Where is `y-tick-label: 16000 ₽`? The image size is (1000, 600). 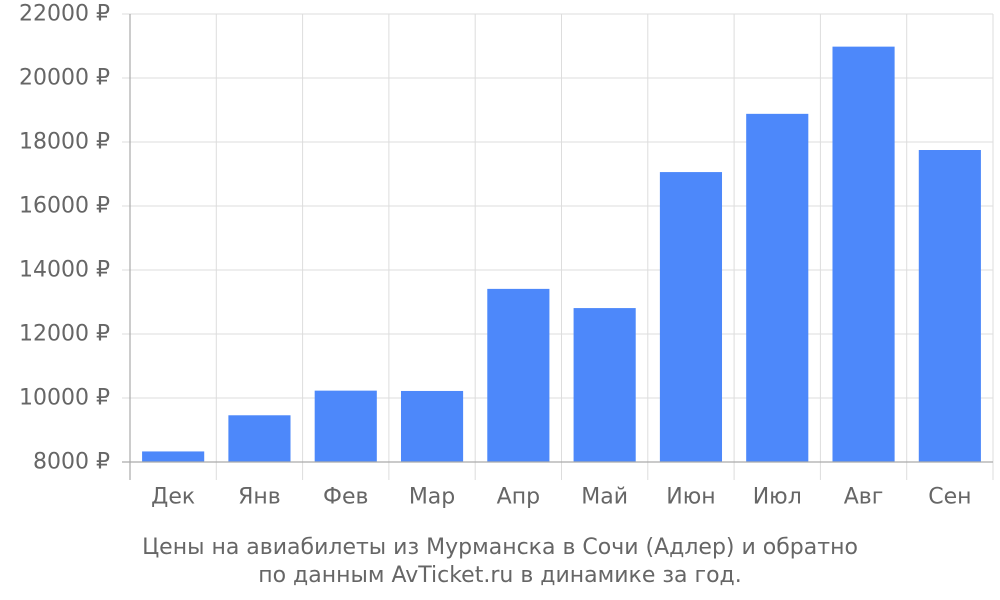 y-tick-label: 16000 ₽ is located at coordinates (64, 206).